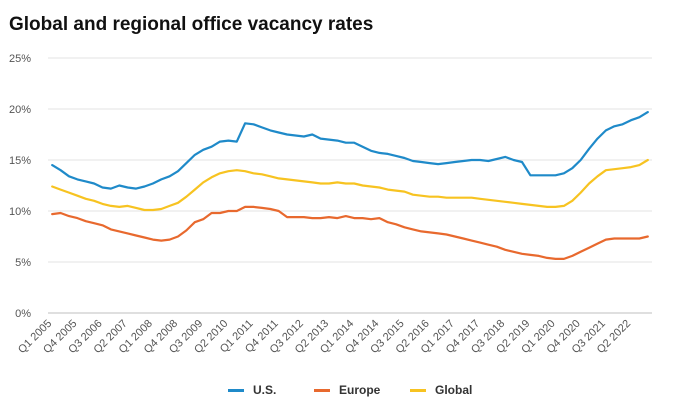  Describe the element at coordinates (20, 59) in the screenshot. I see `y-tick-label: 25%` at that location.